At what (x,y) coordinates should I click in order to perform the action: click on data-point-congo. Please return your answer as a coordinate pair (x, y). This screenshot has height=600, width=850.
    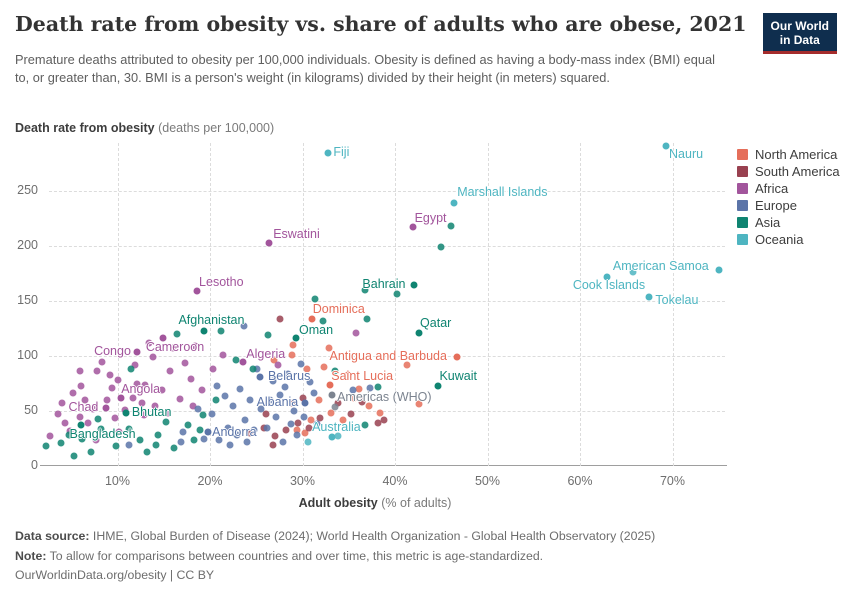
    Looking at the image, I should click on (137, 352).